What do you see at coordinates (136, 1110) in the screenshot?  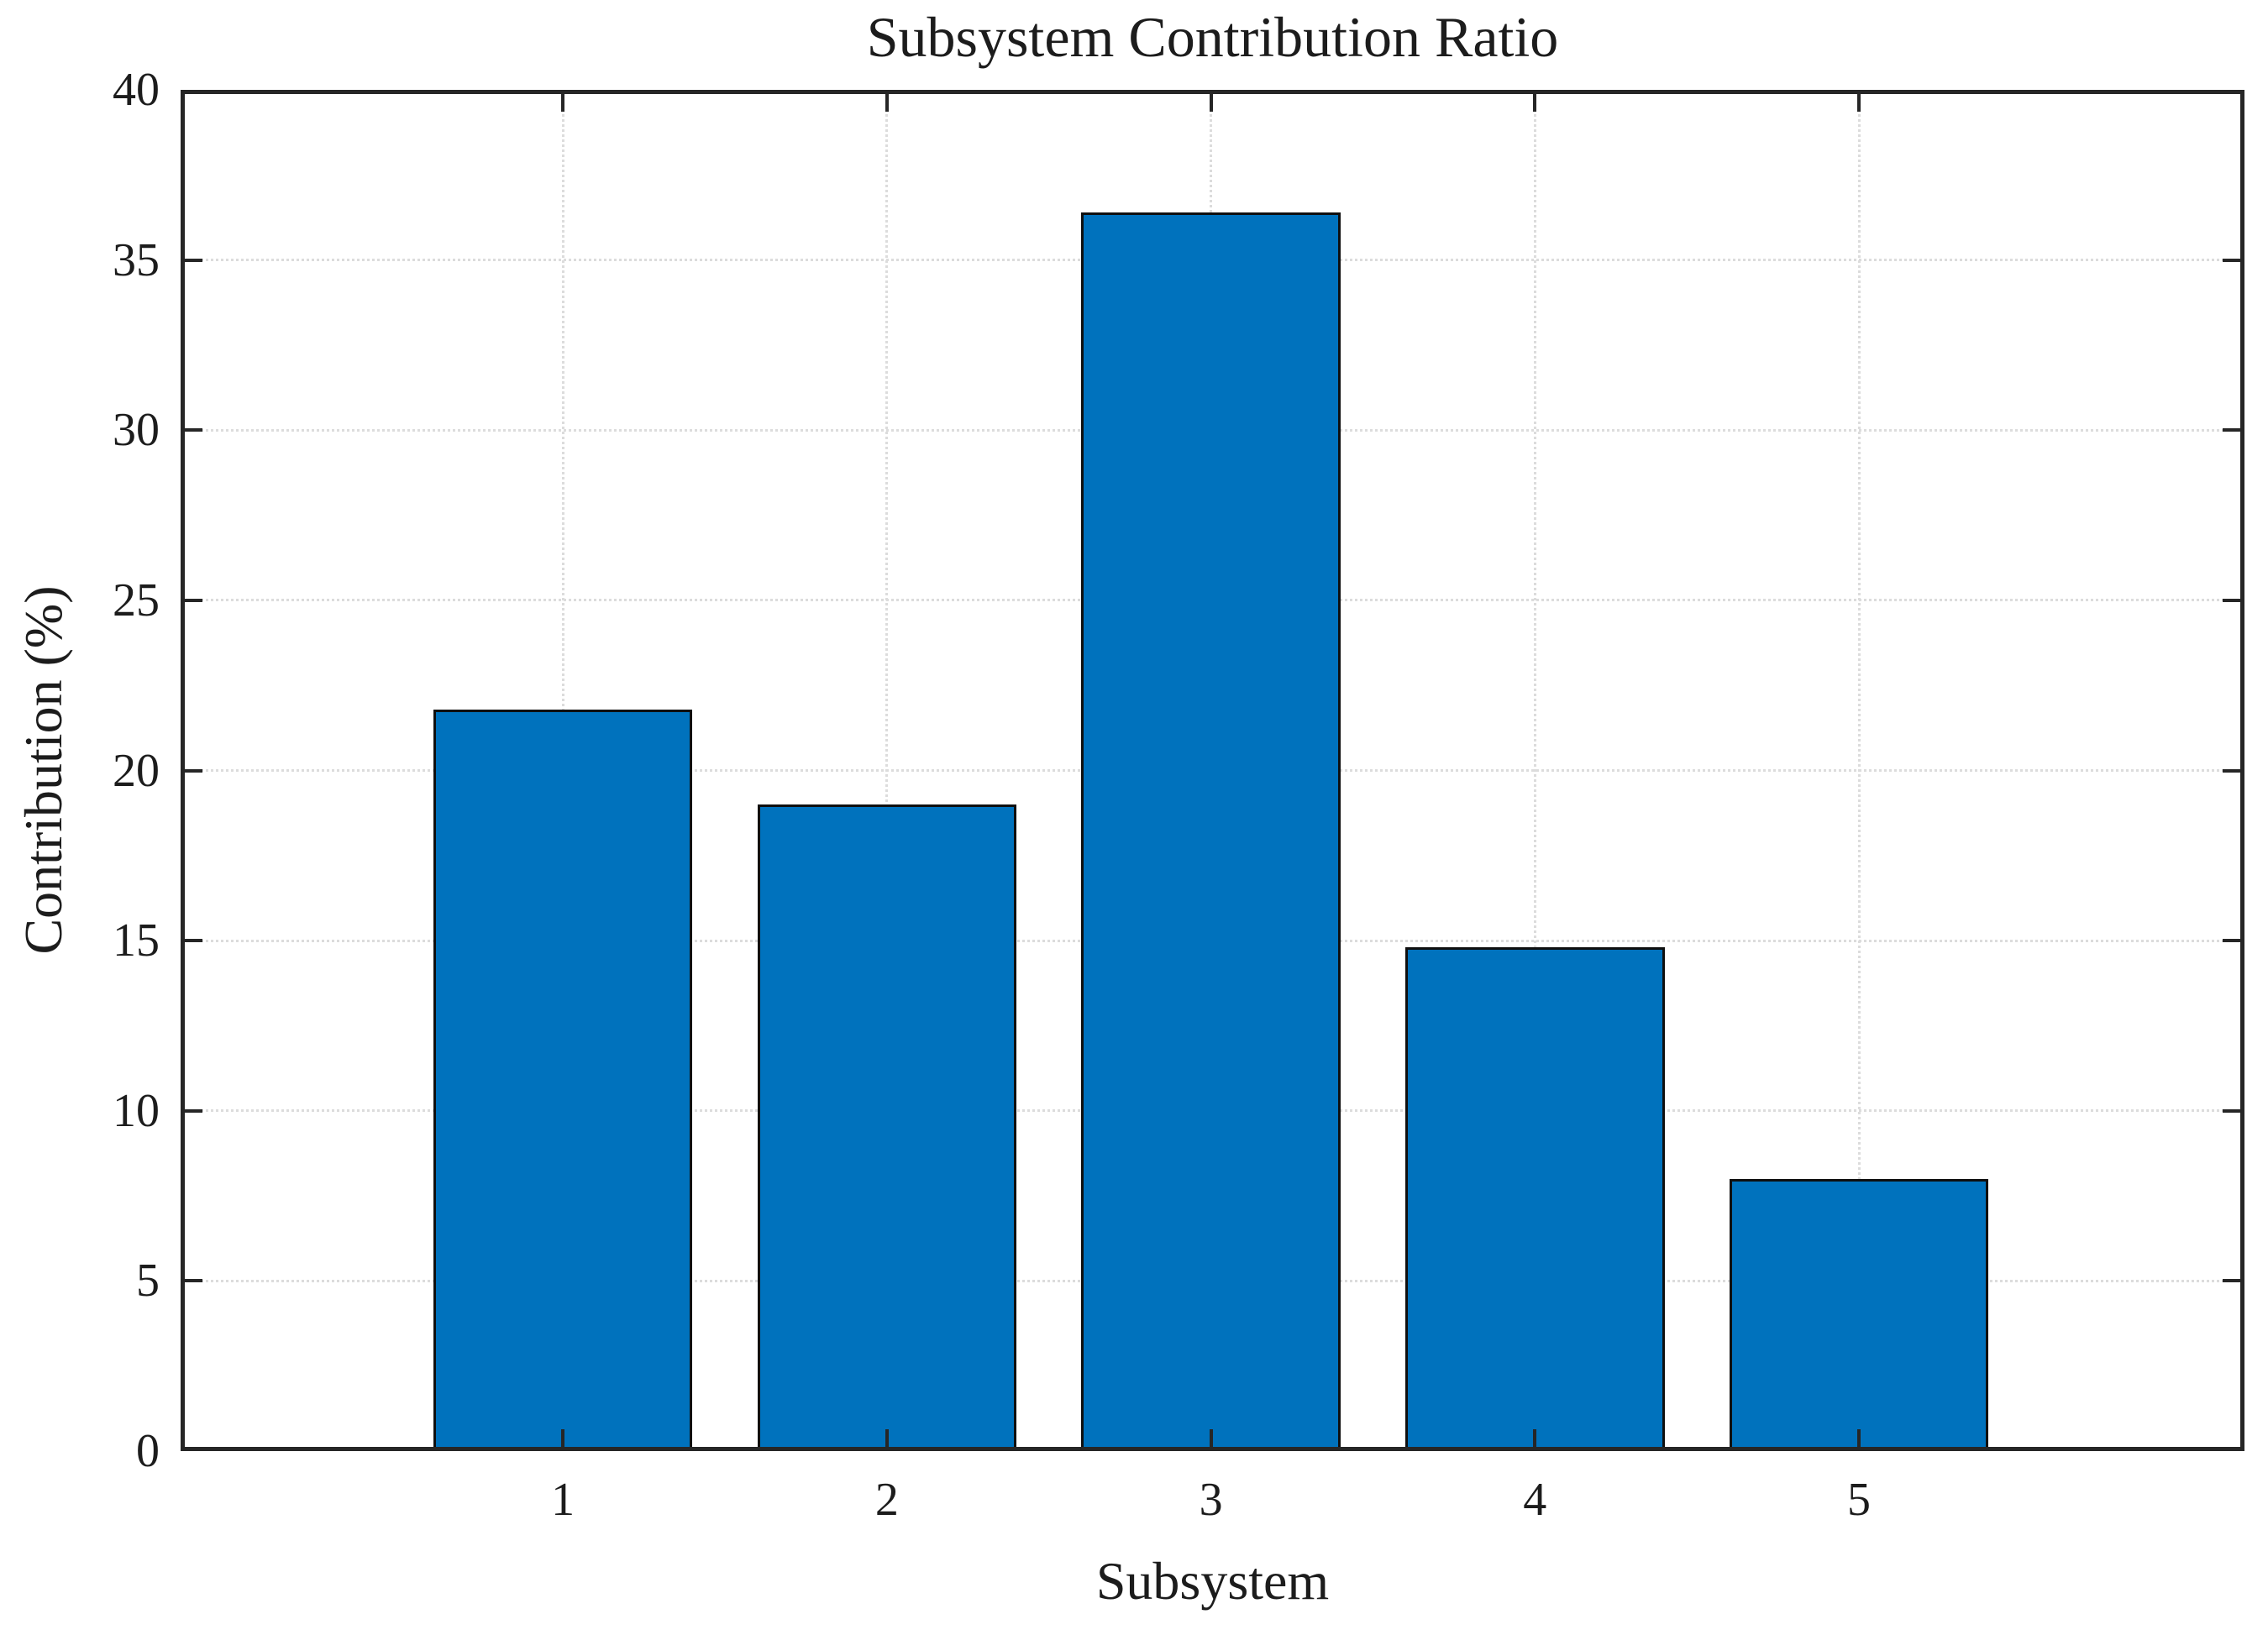 I see `y-tick-label-10: 10` at bounding box center [136, 1110].